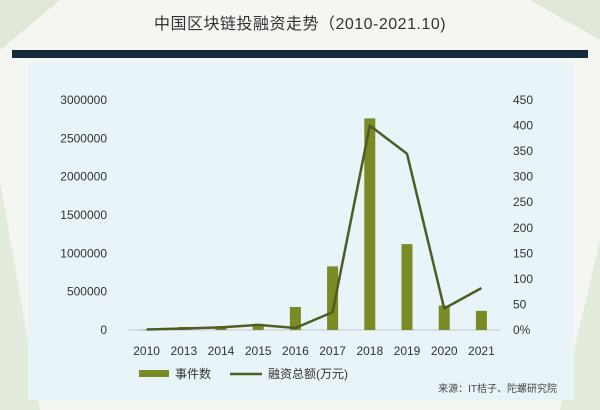 This screenshot has width=600, height=410. I want to click on right-tick-label: 0%, so click(522, 330).